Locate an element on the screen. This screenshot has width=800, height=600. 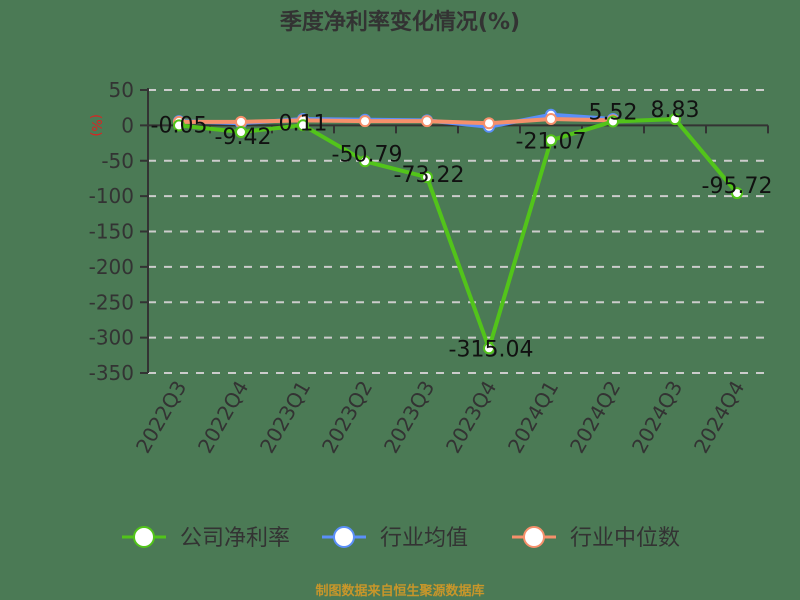
y-tick-label: 50 is located at coordinates (121, 90).